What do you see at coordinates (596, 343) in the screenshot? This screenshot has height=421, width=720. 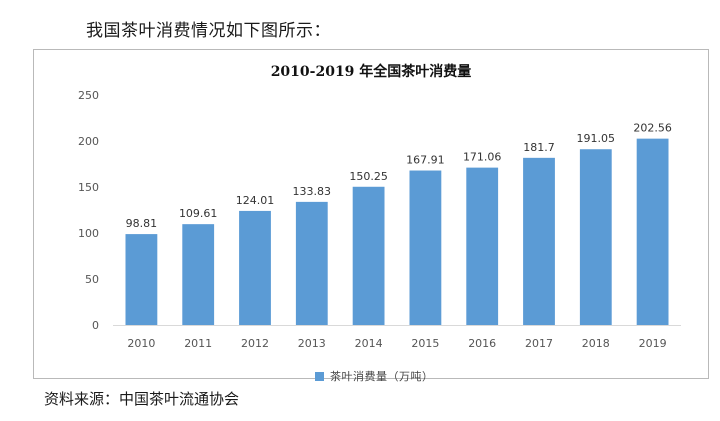 I see `x-tick-label-2018: 2018` at bounding box center [596, 343].